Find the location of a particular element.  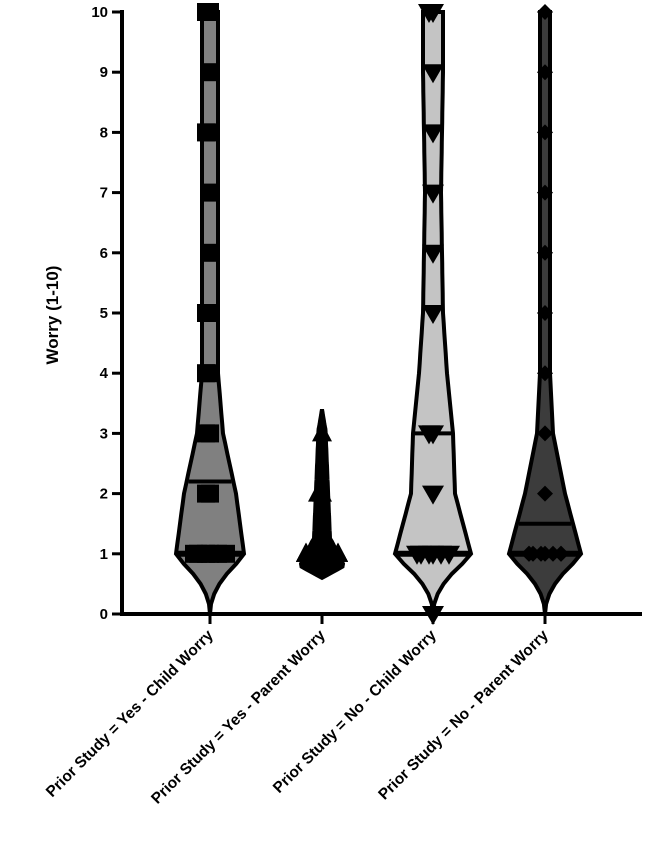

y-tick-label: 8 is located at coordinates (104, 132).